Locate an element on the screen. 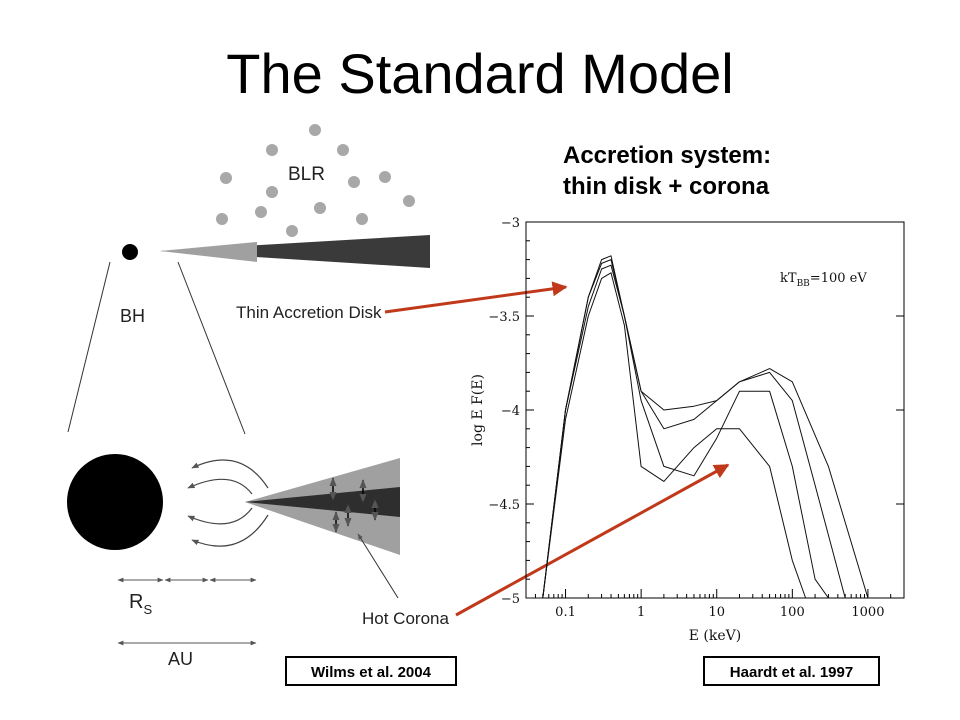 The height and width of the screenshot is (720, 960). y-tick-label: −4.5 is located at coordinates (504, 505).